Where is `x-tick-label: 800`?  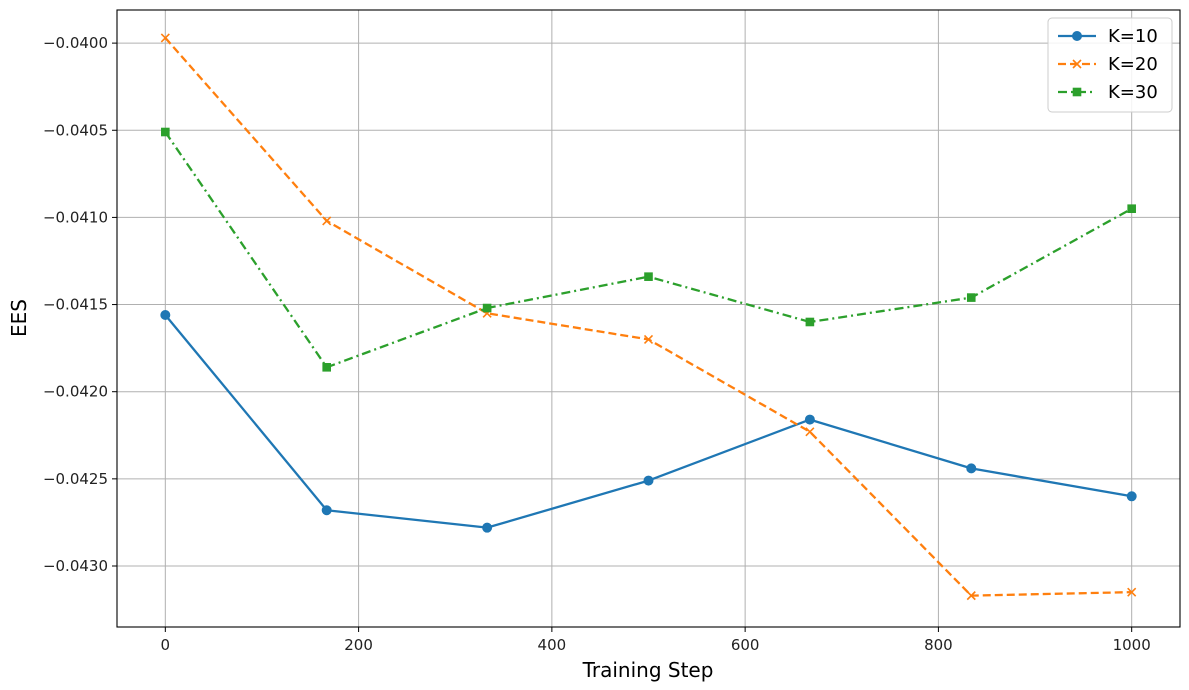 x-tick-label: 800 is located at coordinates (938, 645).